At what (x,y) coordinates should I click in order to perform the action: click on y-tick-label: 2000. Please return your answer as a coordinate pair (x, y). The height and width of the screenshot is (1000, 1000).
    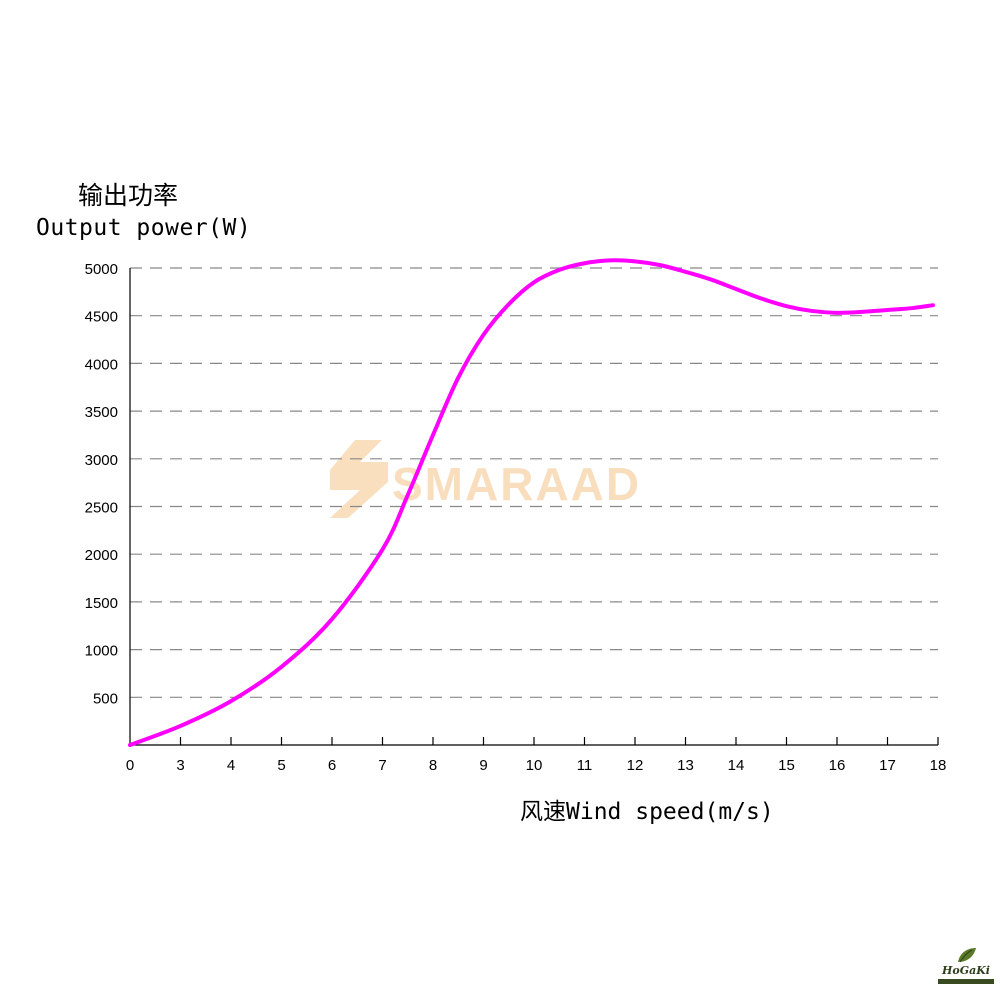
    Looking at the image, I should click on (101, 555).